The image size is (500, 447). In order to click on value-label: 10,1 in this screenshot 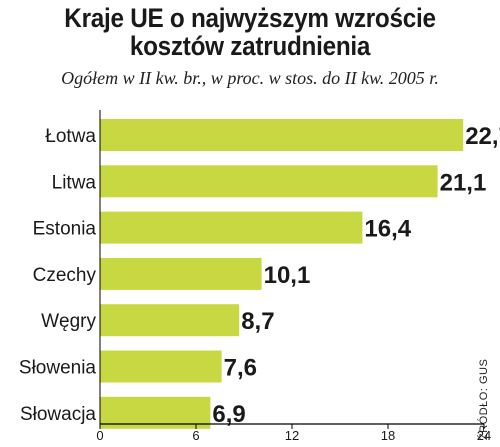, I will do `click(287, 275)`.